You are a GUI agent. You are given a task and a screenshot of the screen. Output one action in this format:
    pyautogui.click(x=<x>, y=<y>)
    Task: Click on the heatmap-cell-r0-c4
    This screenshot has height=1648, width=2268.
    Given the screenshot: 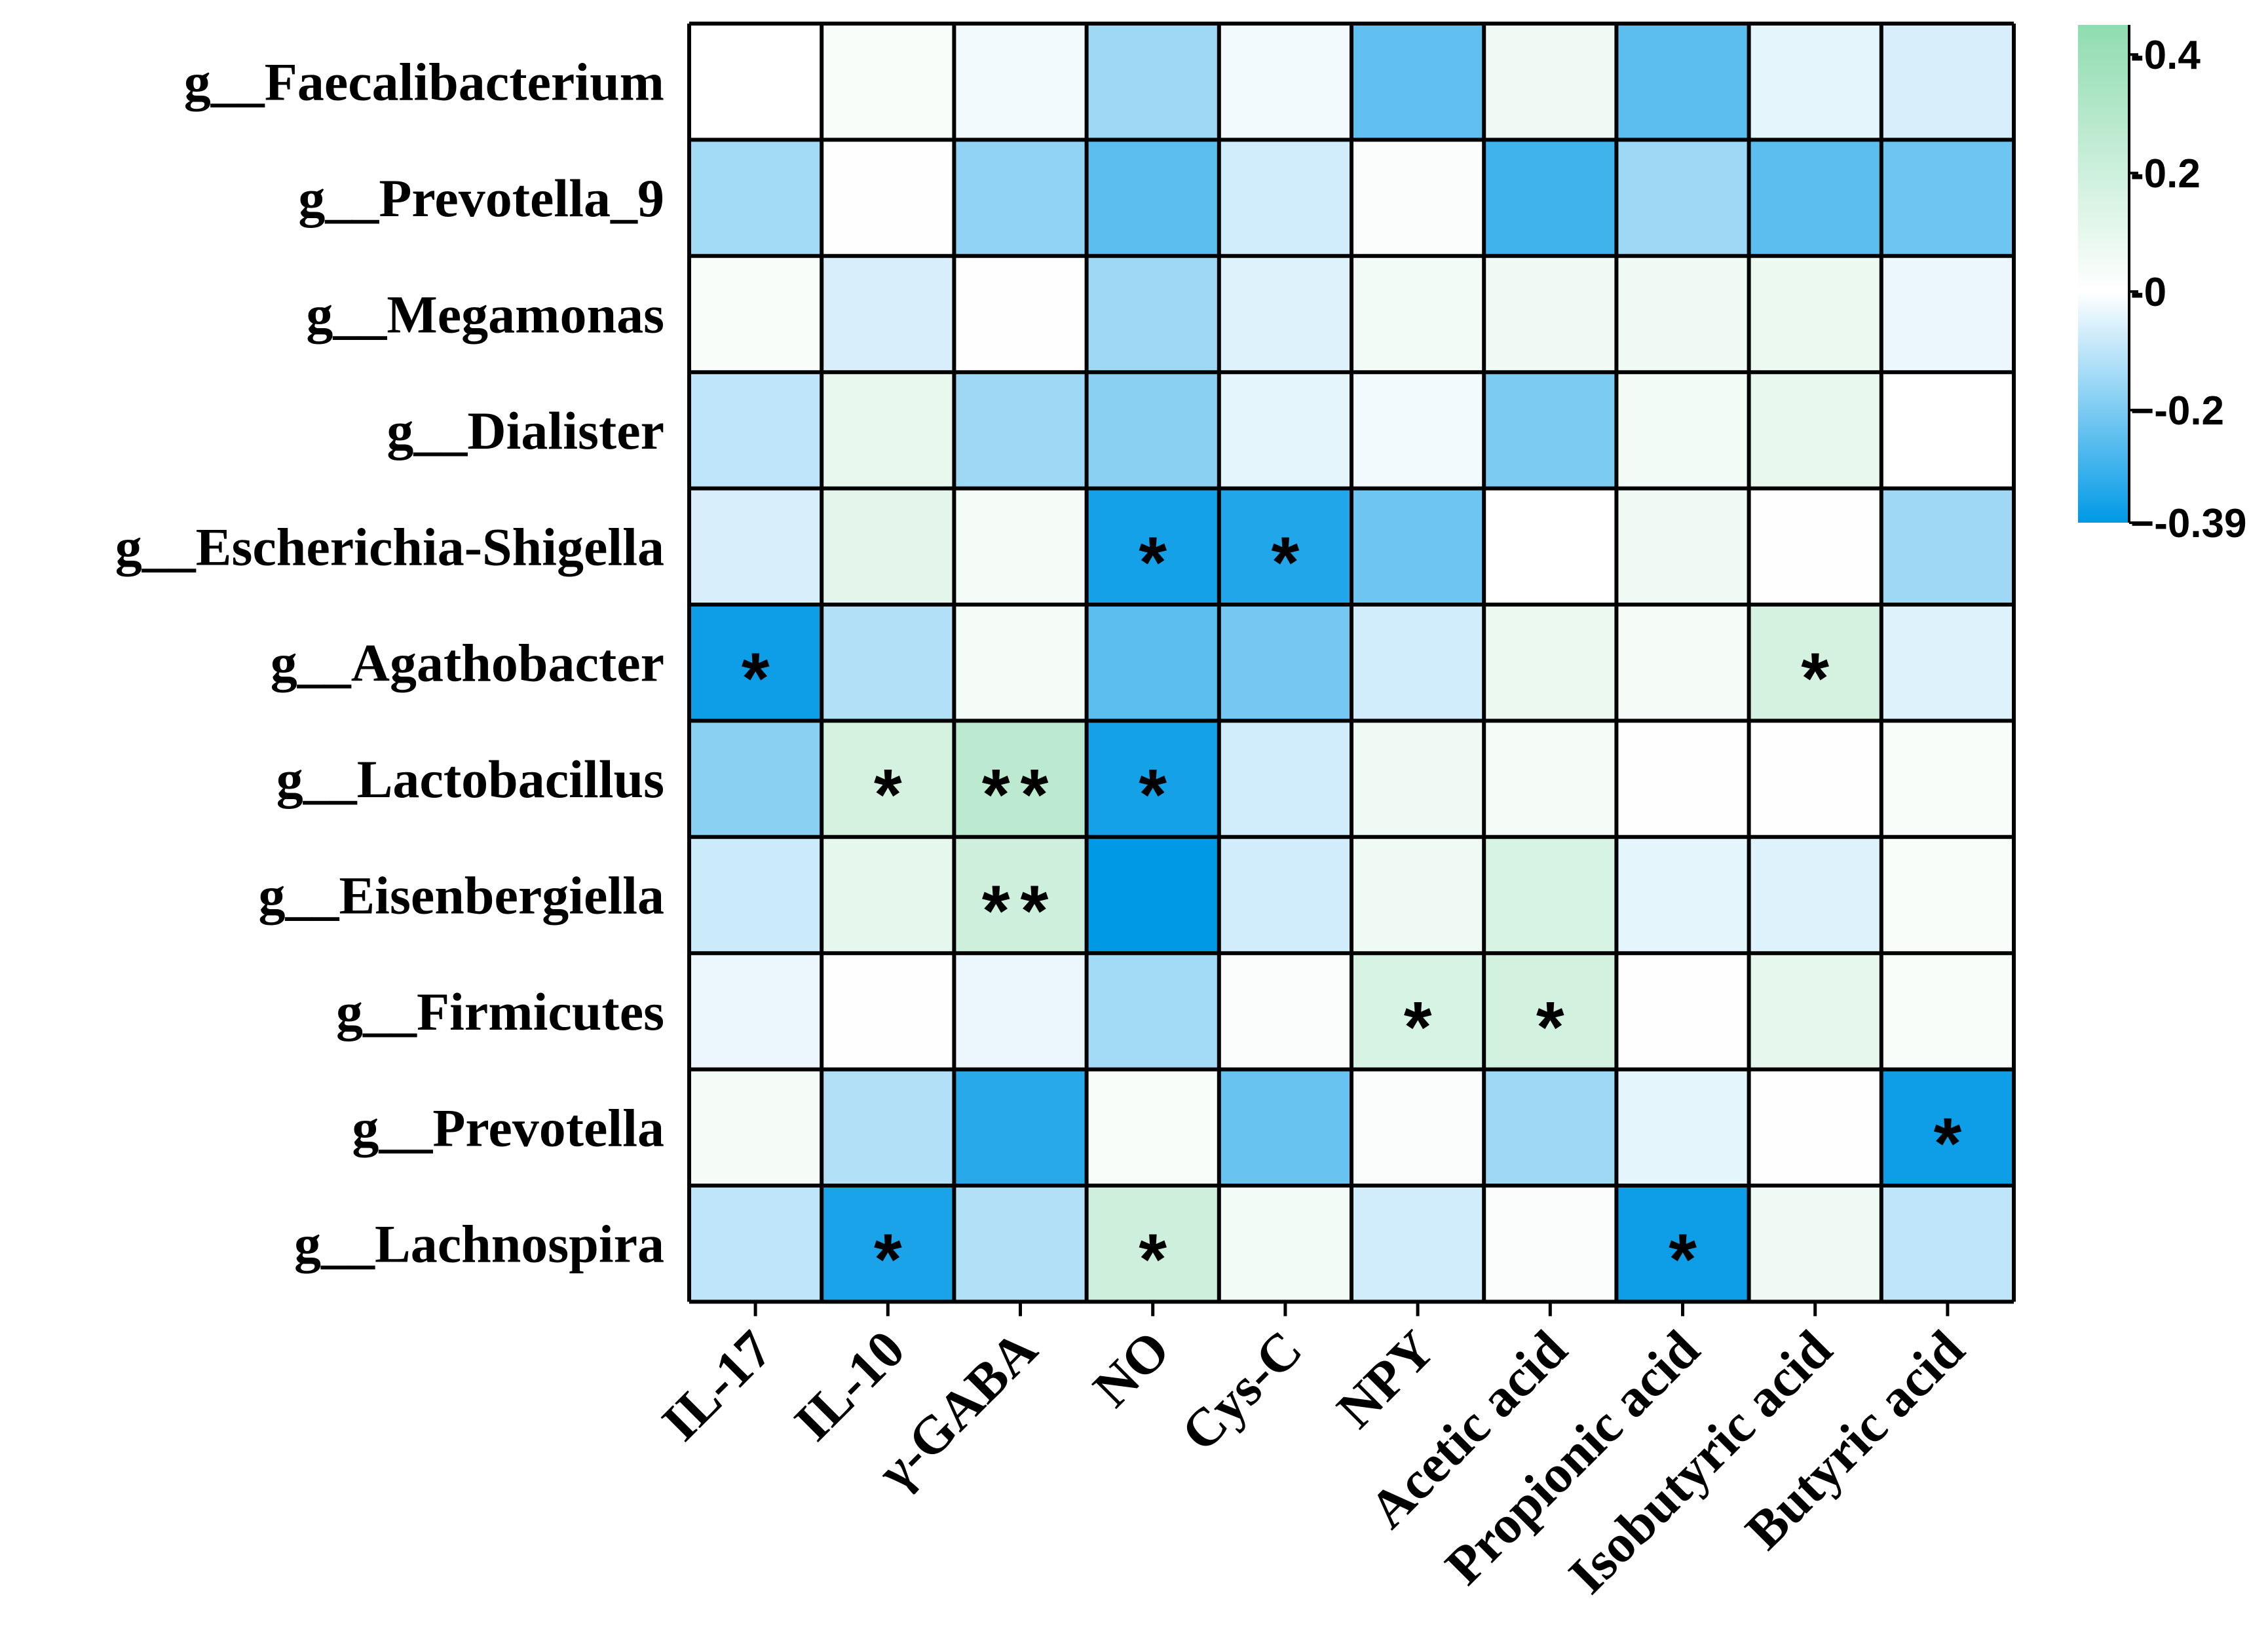 What is the action you would take?
    pyautogui.click(x=1285, y=82)
    